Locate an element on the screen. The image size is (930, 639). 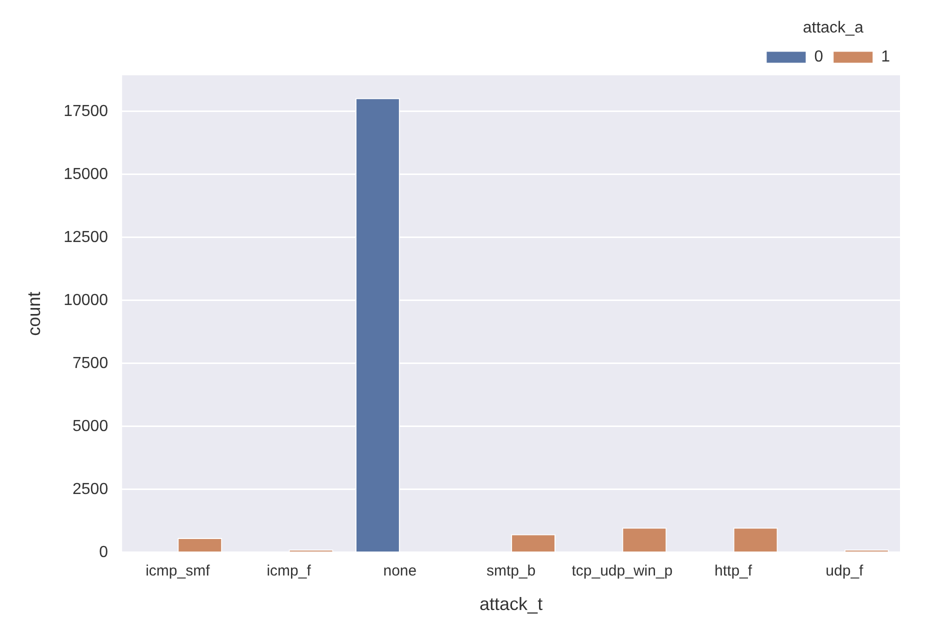
x-tick-label: smtp_b is located at coordinates (511, 571).